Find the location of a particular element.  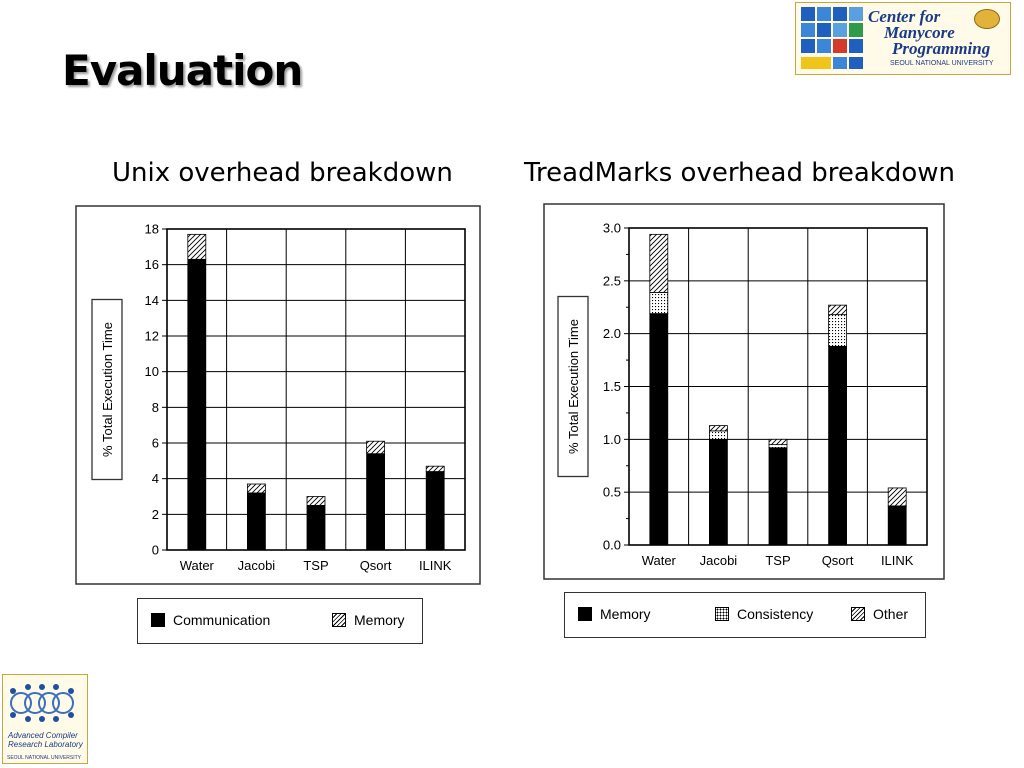

bar-consistency-jacobi is located at coordinates (718, 435).